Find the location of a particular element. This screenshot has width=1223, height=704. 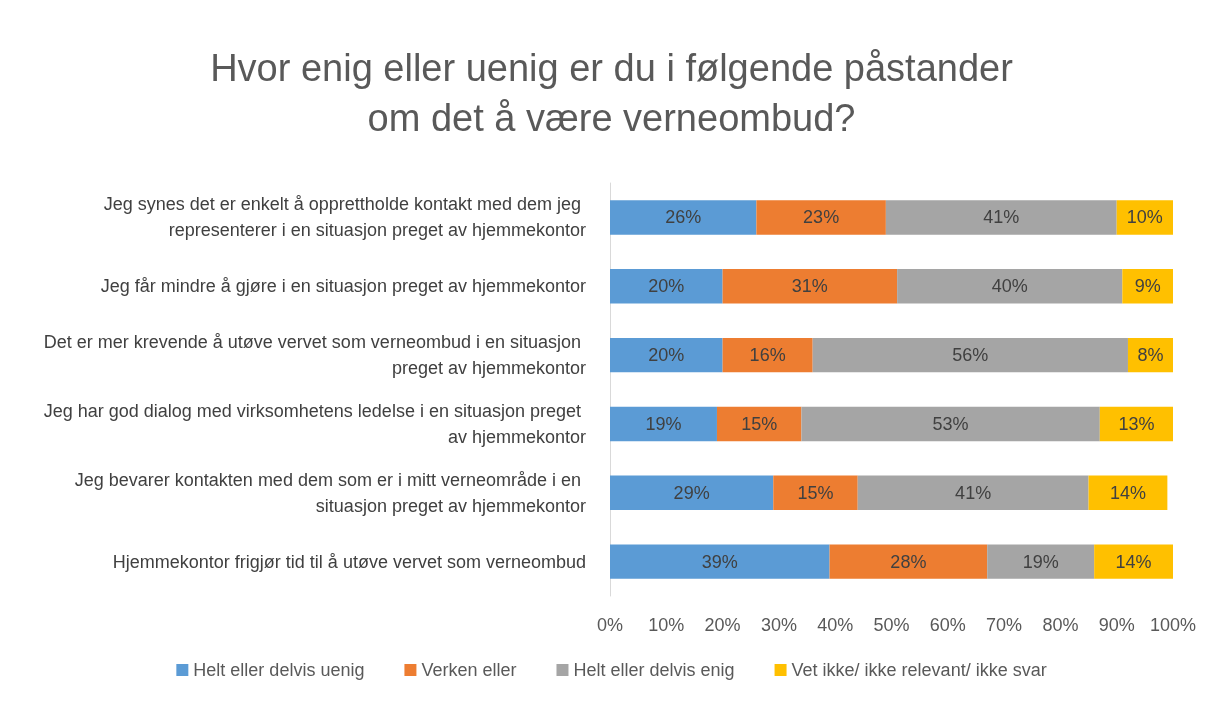

y-tick-label: Jeg synes det er enkelt å opprettholde kontakt med dem jeg representerer i en situasjon preget av hjemmekontor is located at coordinates (344, 217).